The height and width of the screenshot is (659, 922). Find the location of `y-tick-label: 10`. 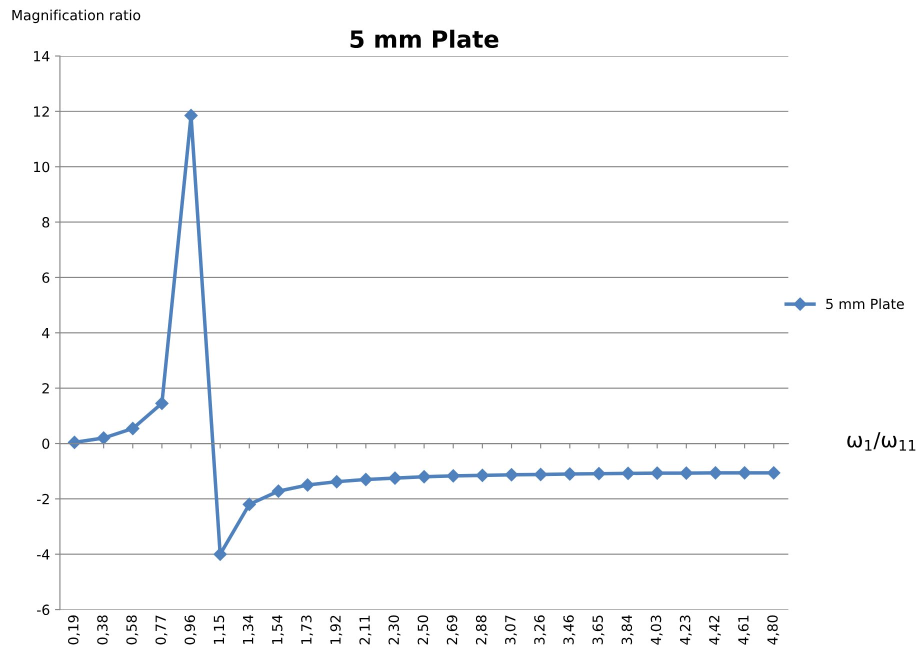

y-tick-label: 10 is located at coordinates (42, 167).